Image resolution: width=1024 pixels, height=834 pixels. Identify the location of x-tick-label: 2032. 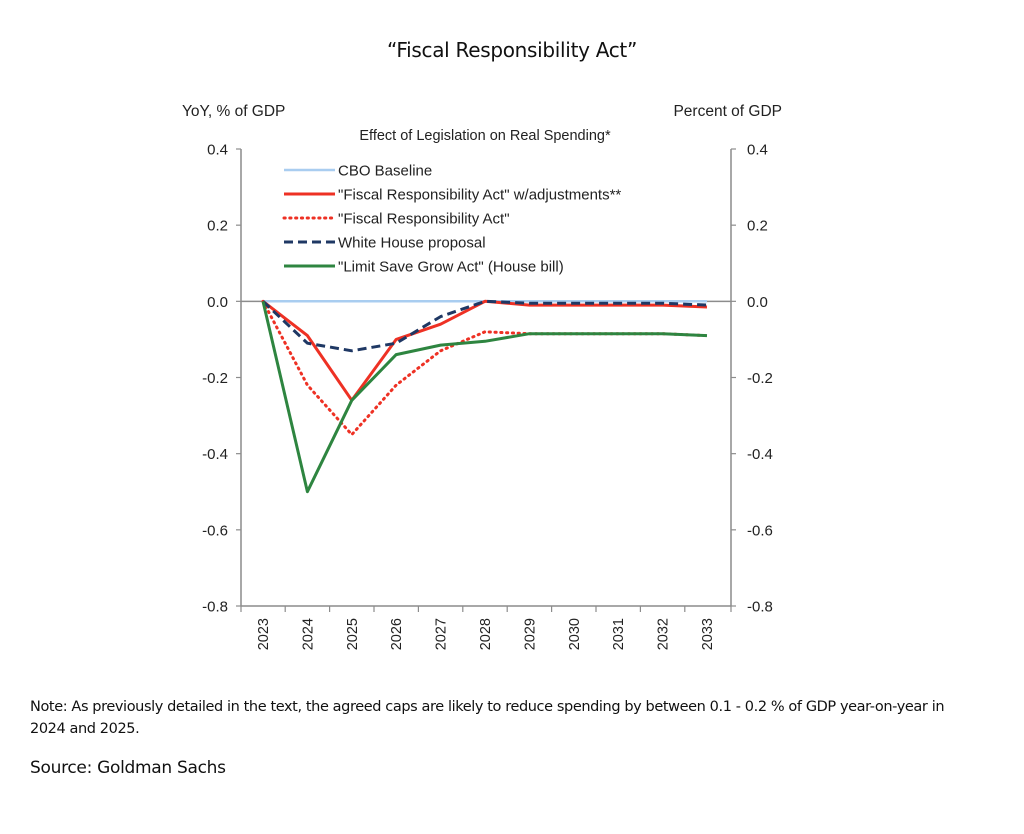
(664, 634).